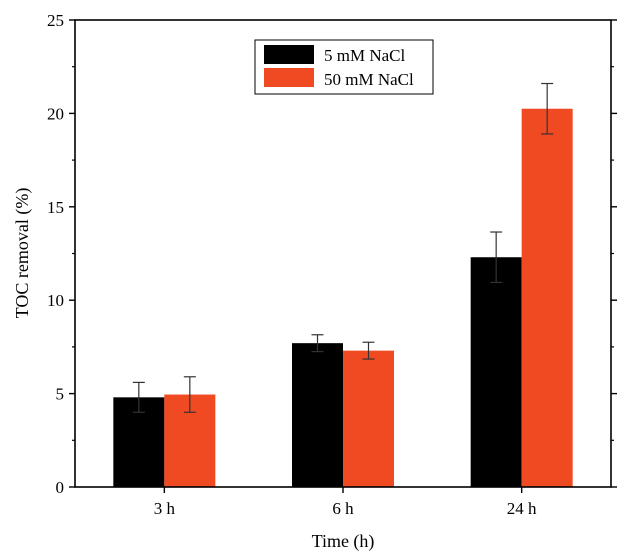  I want to click on x-tick-label: 3 h, so click(165, 508).